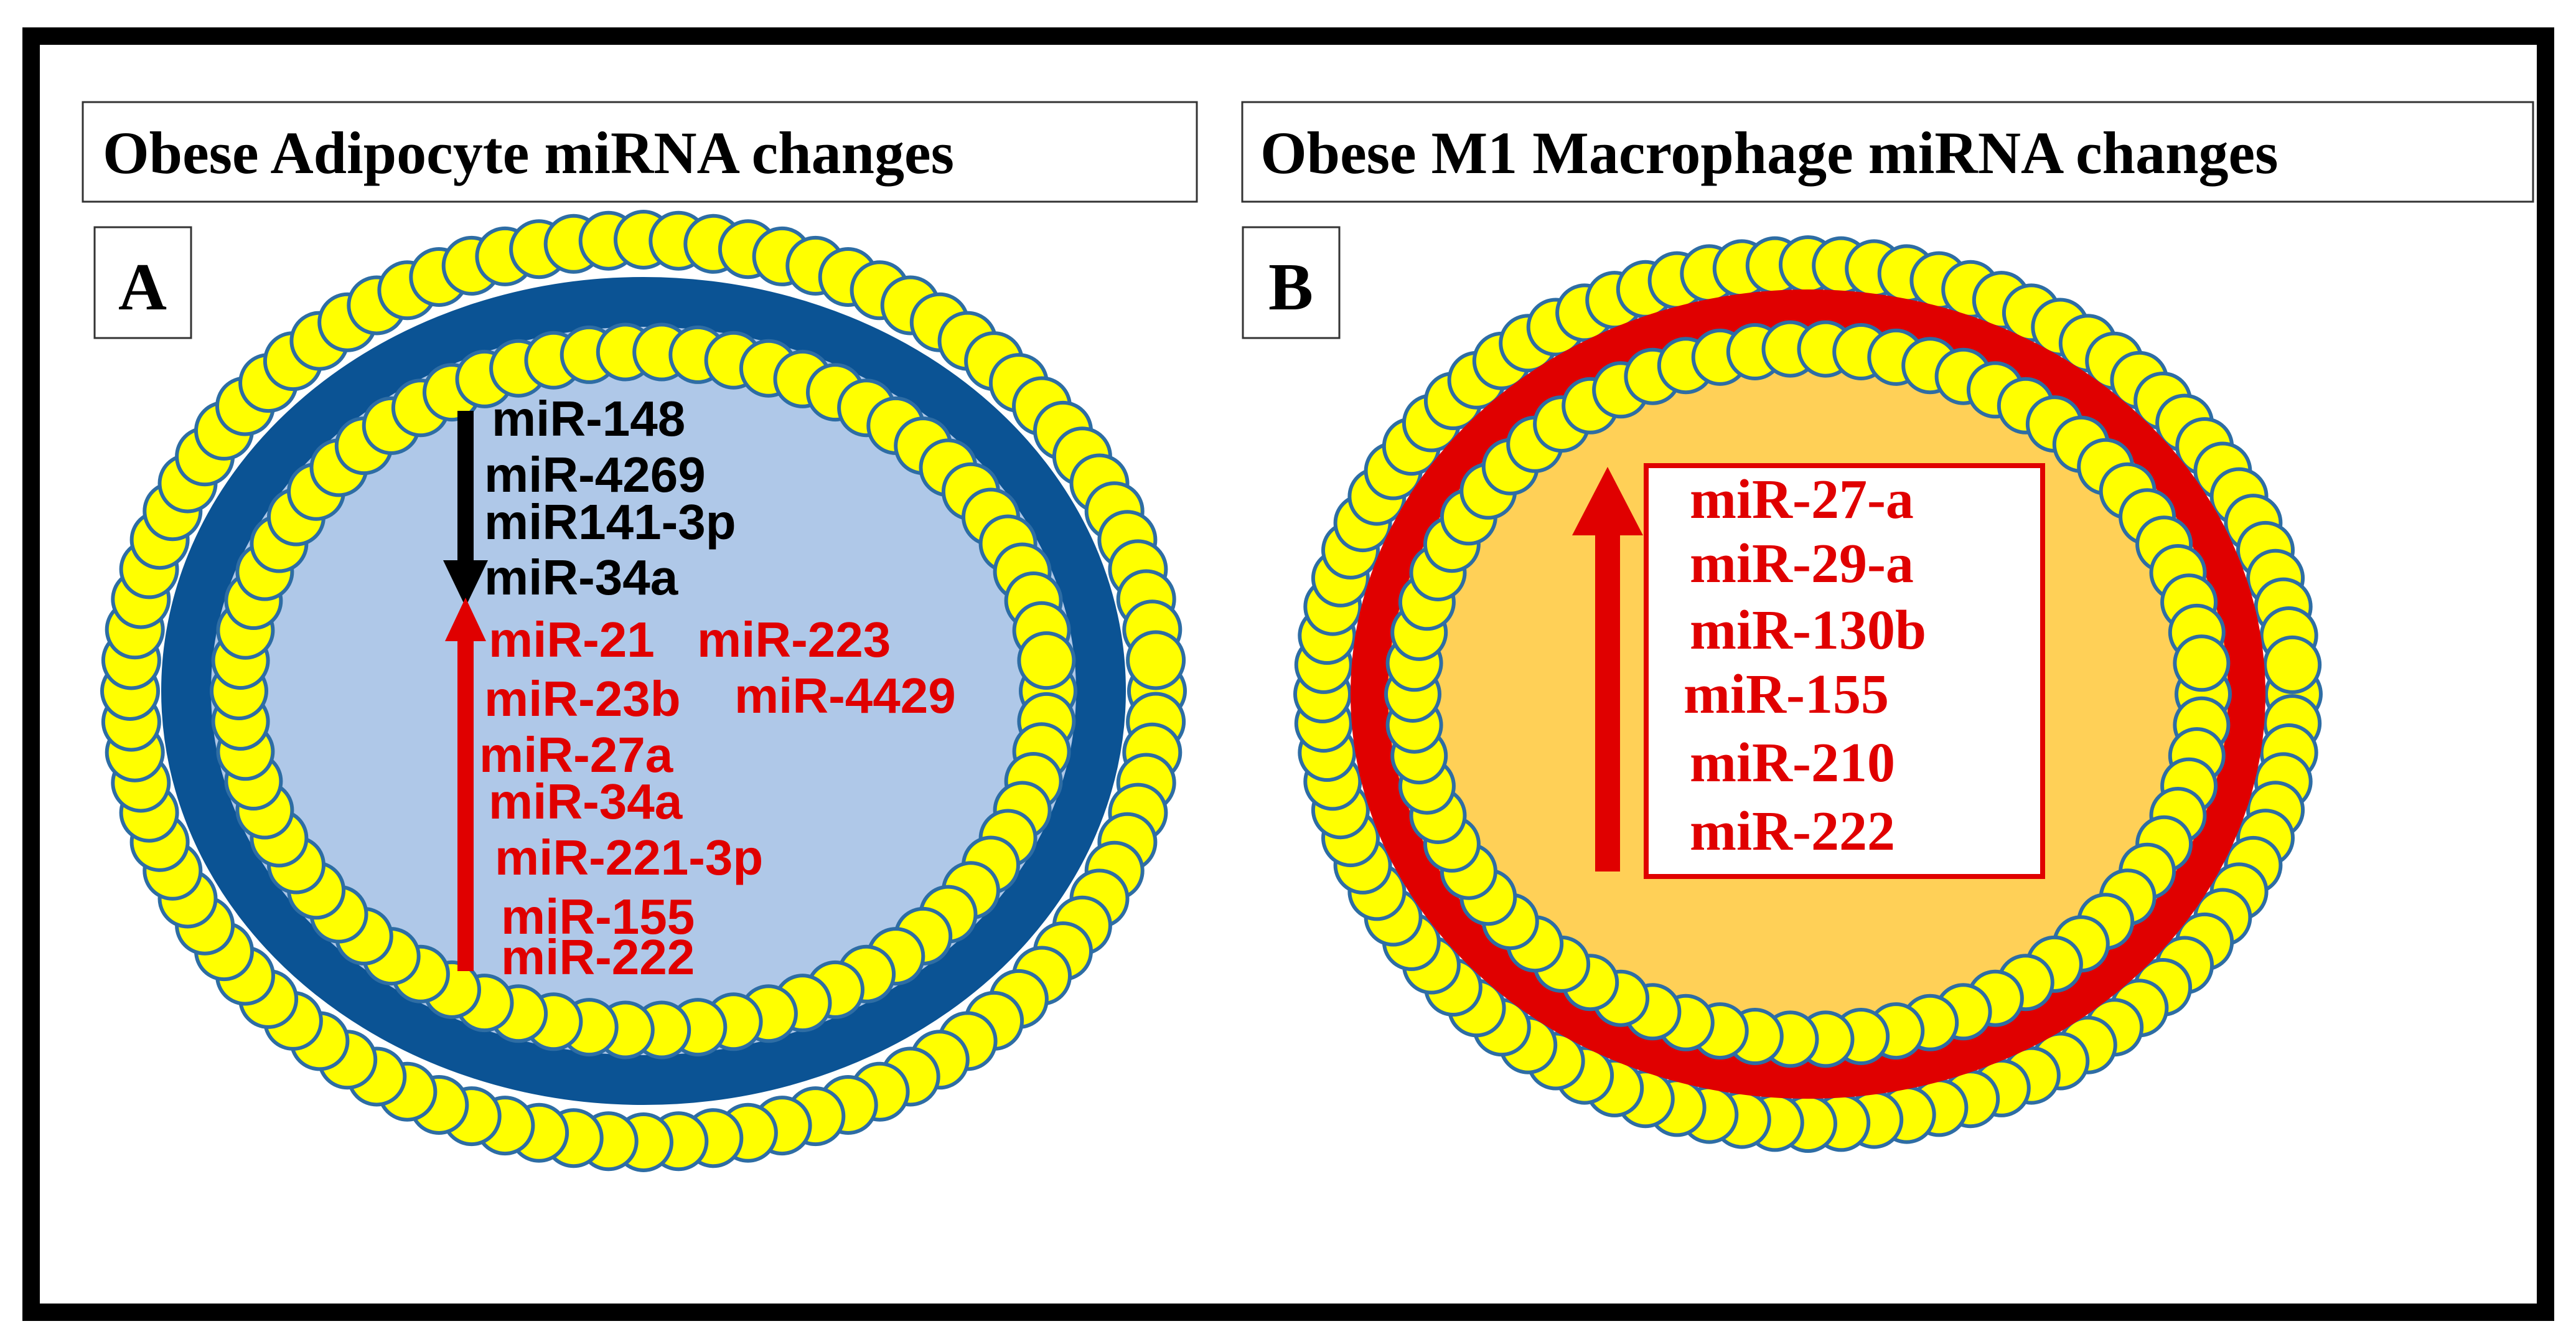 This screenshot has height=1339, width=2576. What do you see at coordinates (1792, 831) in the screenshot?
I see `panel-b-up-mirna: miR-222` at bounding box center [1792, 831].